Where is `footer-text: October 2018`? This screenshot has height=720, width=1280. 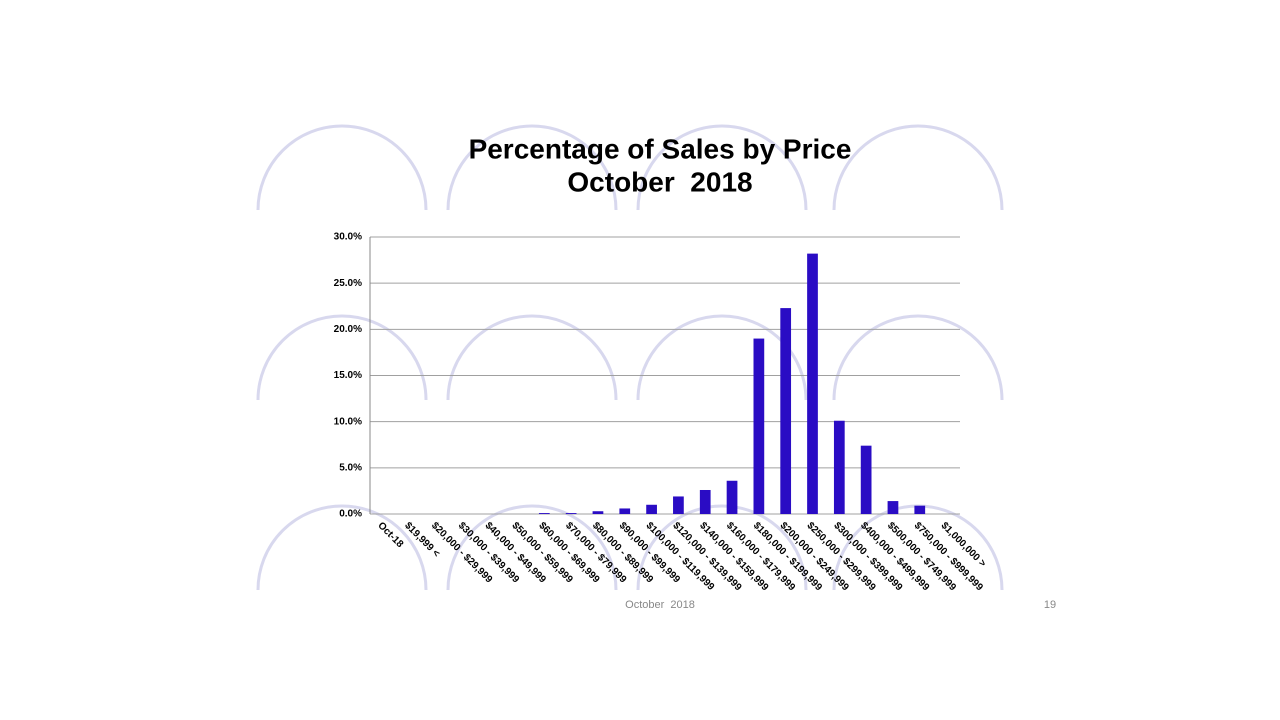
footer-text: October 2018 is located at coordinates (660, 605).